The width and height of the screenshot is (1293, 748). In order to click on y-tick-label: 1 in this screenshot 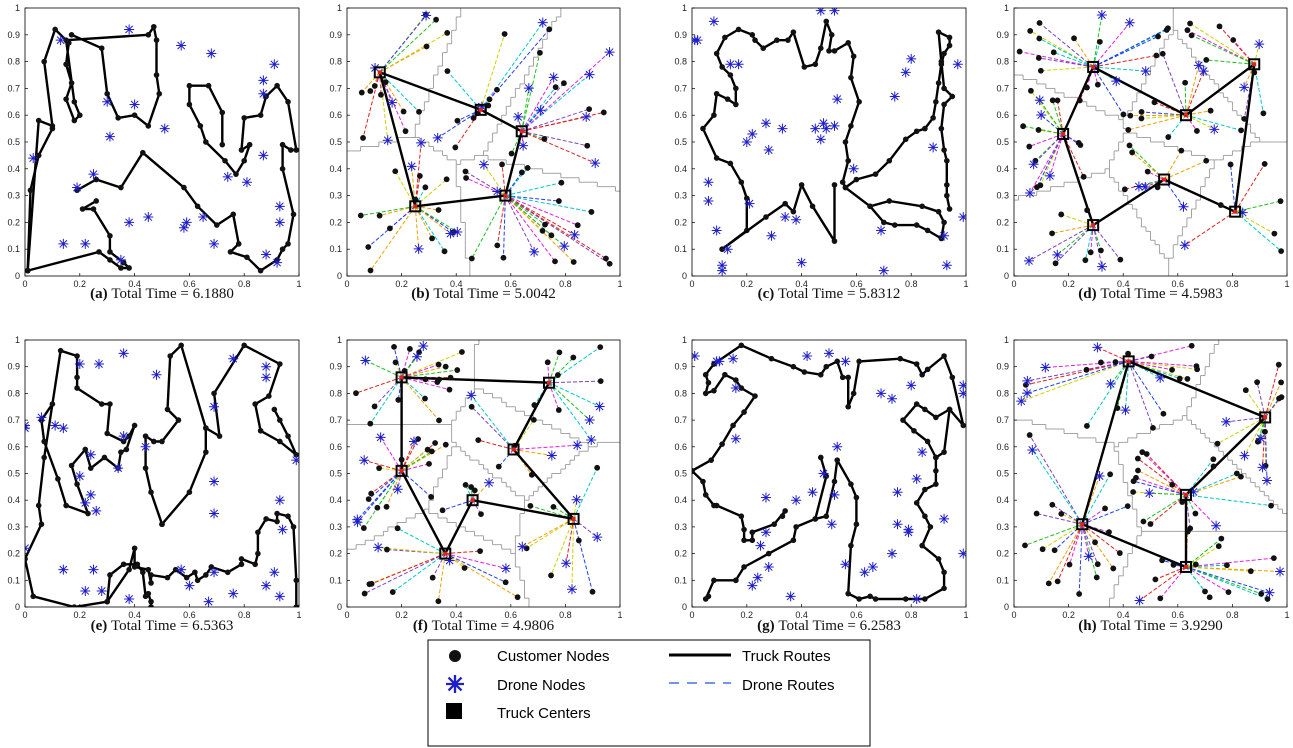, I will do `click(339, 340)`.